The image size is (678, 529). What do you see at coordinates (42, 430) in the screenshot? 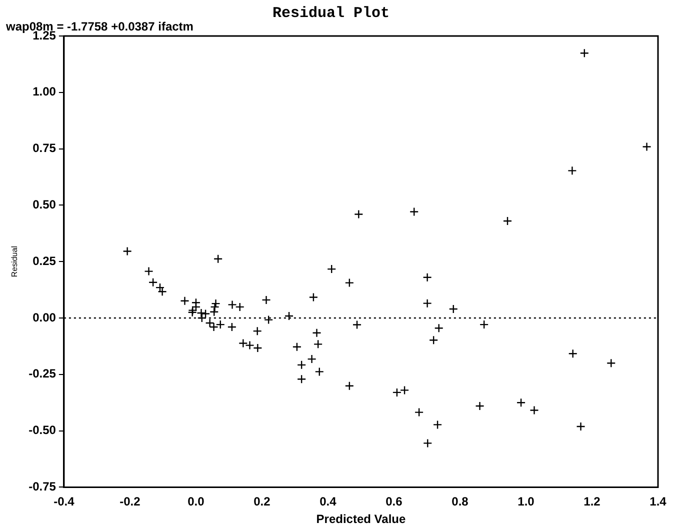
I see `y-tick-label: -0.50` at bounding box center [42, 430].